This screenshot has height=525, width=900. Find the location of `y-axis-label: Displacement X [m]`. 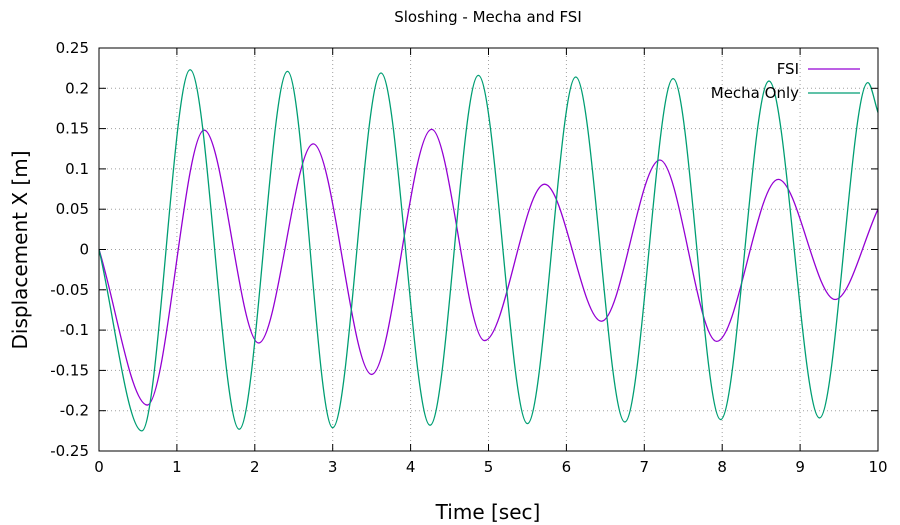

y-axis-label: Displacement X [m] is located at coordinates (20, 250).